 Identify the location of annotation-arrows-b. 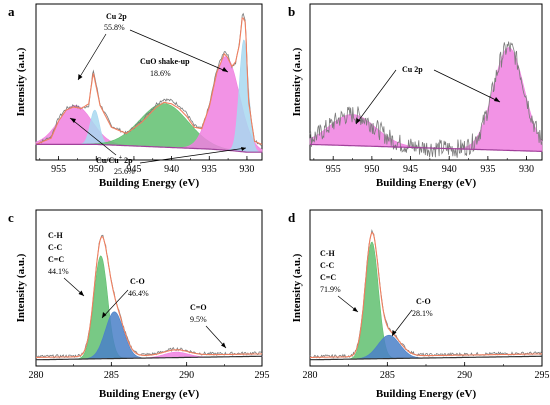
(428, 97).